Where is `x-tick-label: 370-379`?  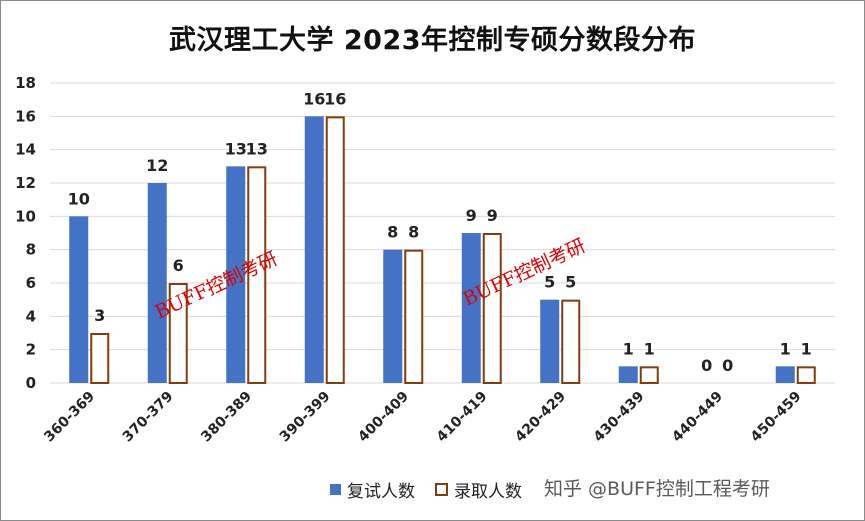
x-tick-label: 370-379 is located at coordinates (148, 417).